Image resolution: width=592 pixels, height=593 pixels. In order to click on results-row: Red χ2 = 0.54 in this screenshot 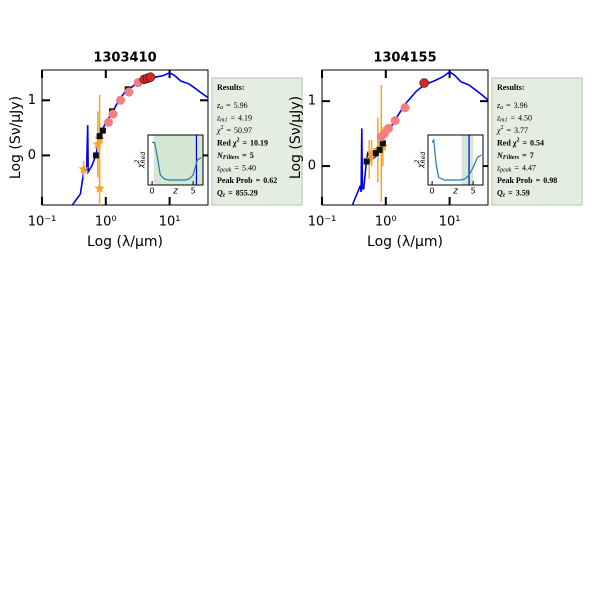, I will do `click(520, 142)`.